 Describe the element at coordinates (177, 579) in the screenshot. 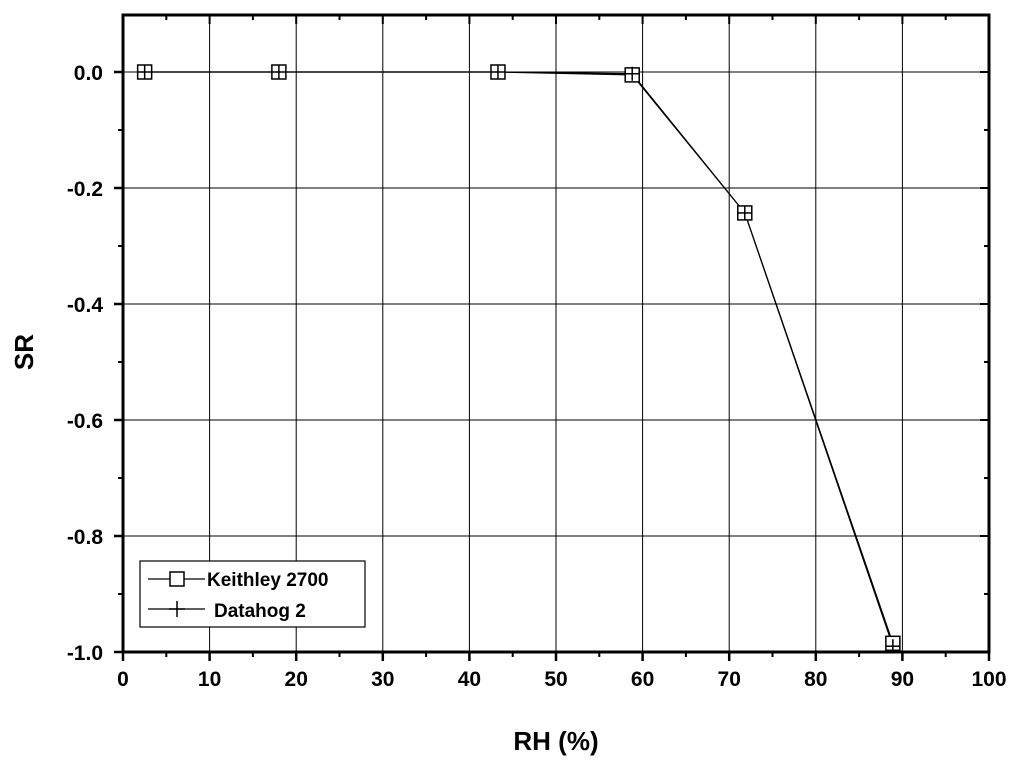

I see `legend-square-marker` at that location.